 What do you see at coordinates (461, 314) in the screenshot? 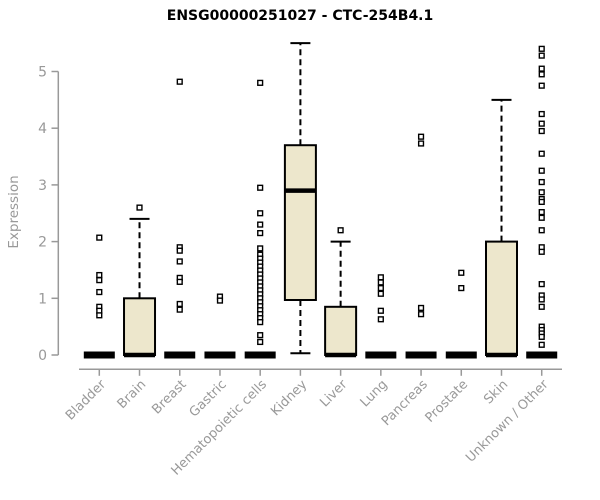
I see `box-prostate` at bounding box center [461, 314].